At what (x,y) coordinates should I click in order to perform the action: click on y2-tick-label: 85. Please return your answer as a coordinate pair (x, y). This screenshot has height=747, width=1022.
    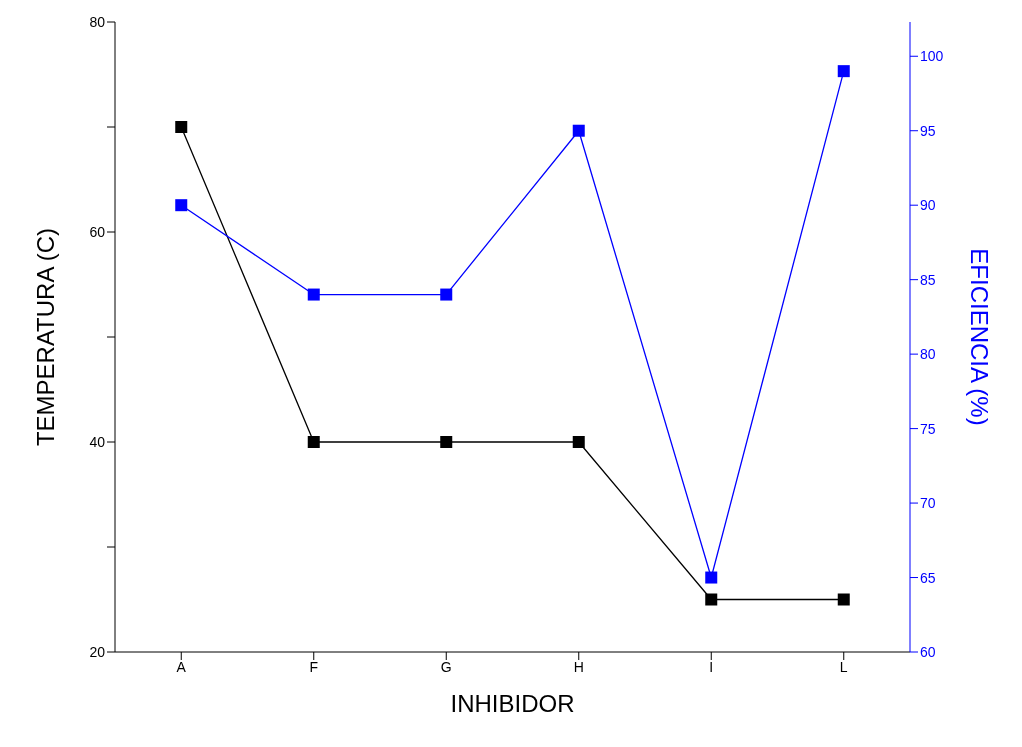
    Looking at the image, I should click on (928, 279).